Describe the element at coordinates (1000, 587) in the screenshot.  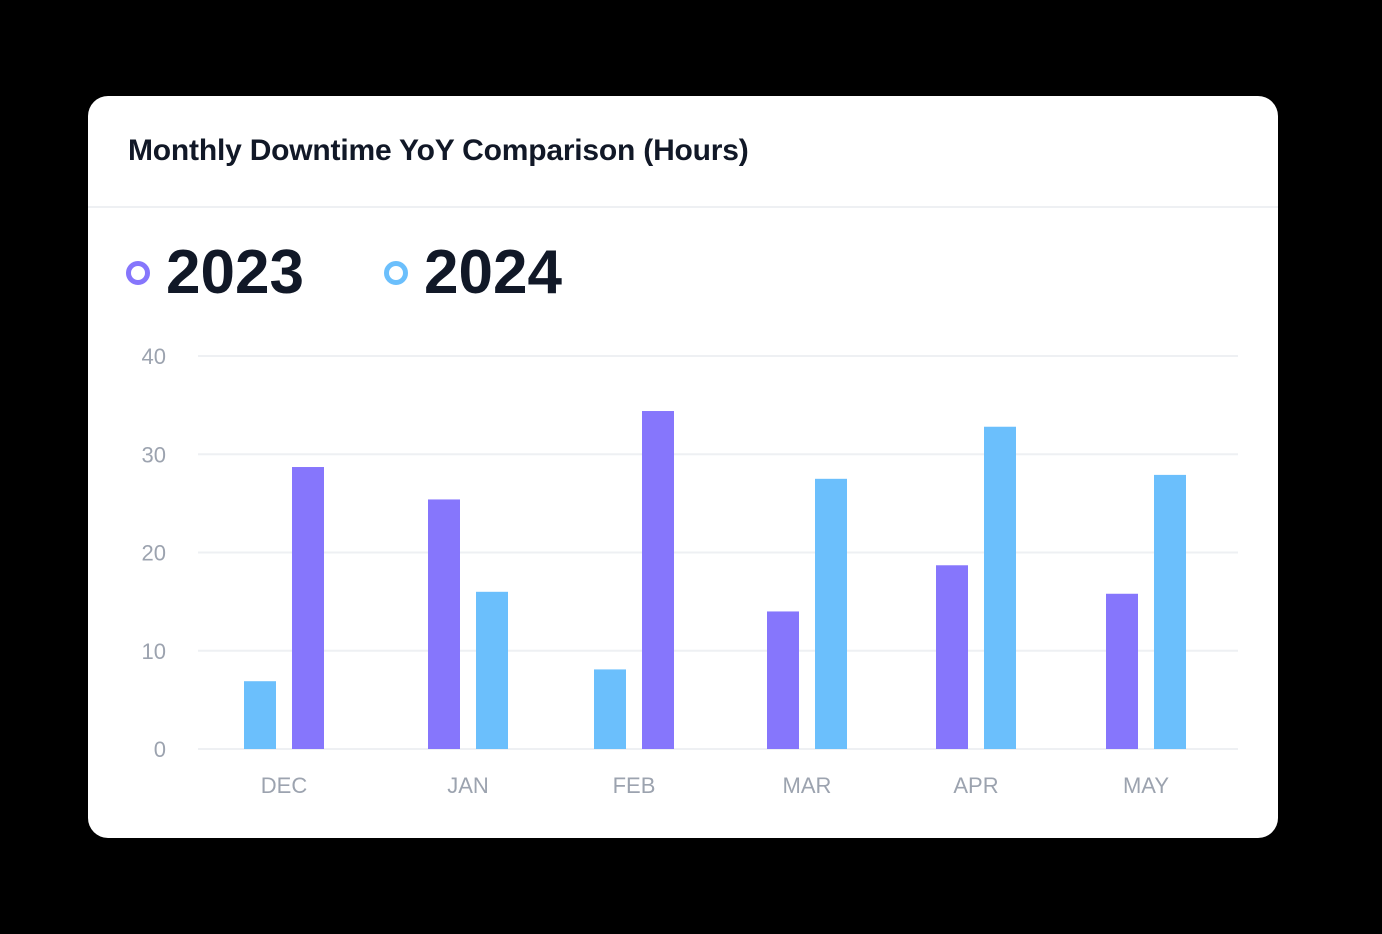
I see `bar-apr-2024` at that location.